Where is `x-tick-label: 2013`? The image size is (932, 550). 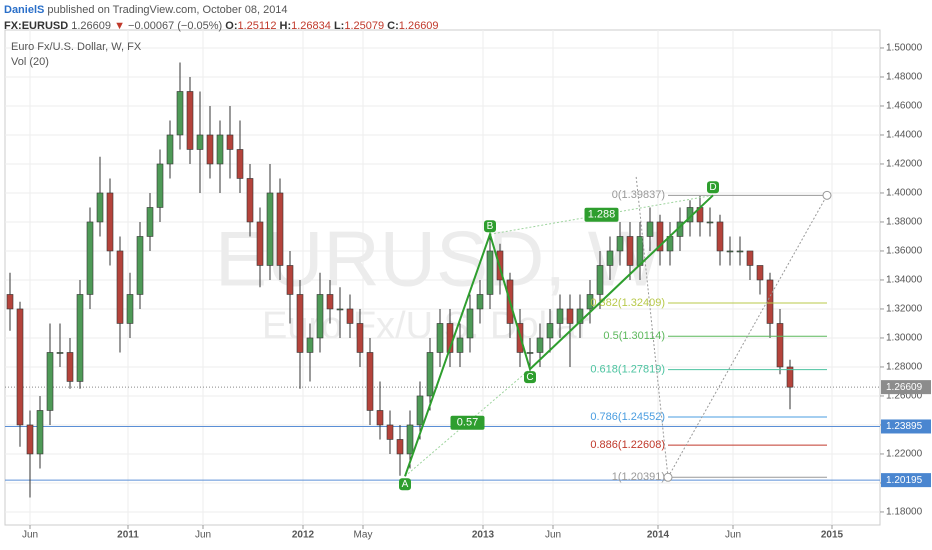 x-tick-label: 2013 is located at coordinates (483, 535).